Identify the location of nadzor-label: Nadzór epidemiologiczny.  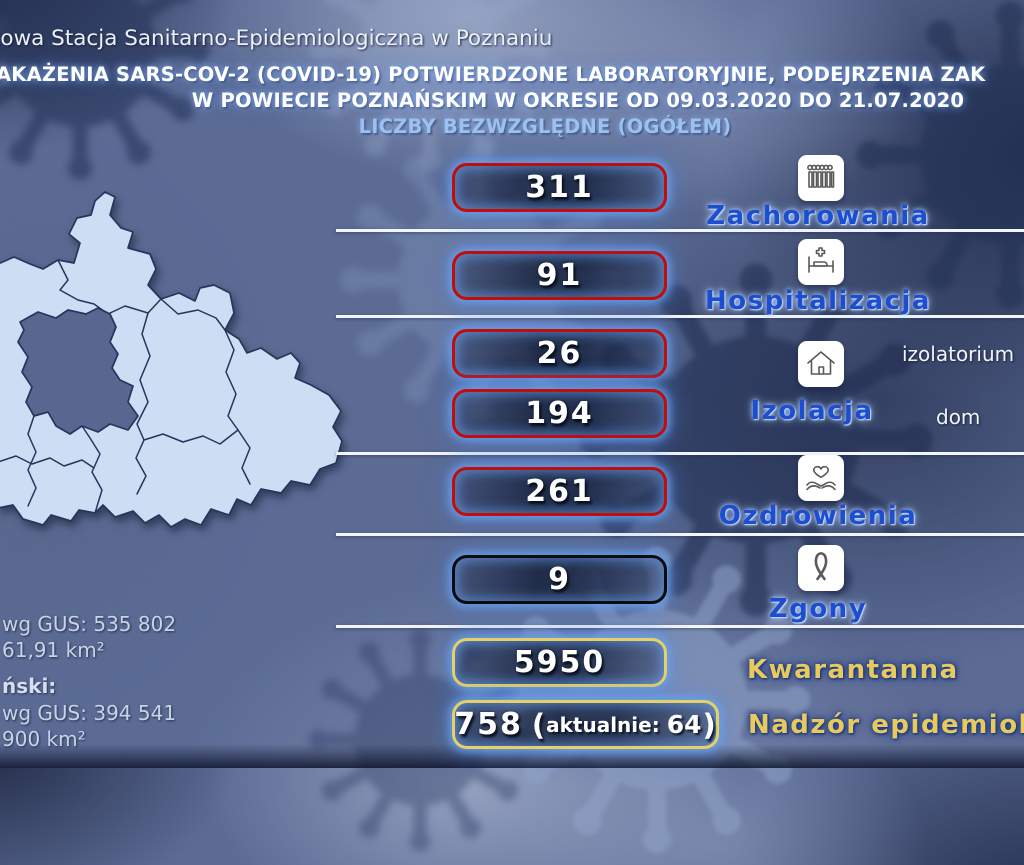
(886, 725).